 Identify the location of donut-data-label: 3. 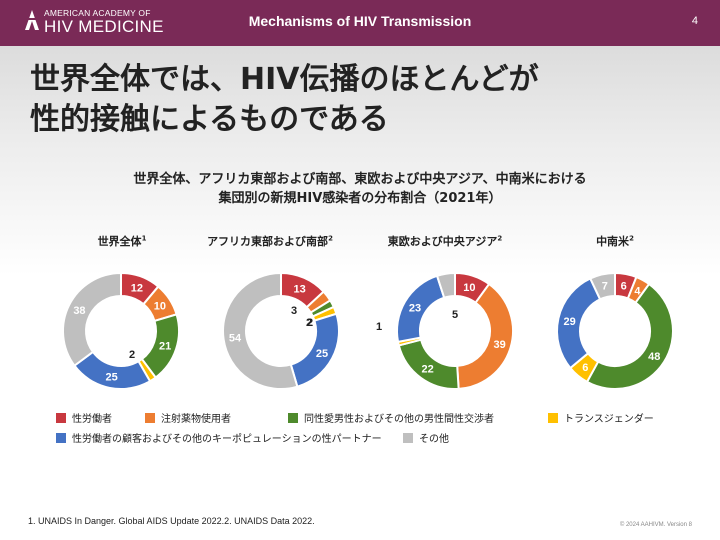
(294, 311).